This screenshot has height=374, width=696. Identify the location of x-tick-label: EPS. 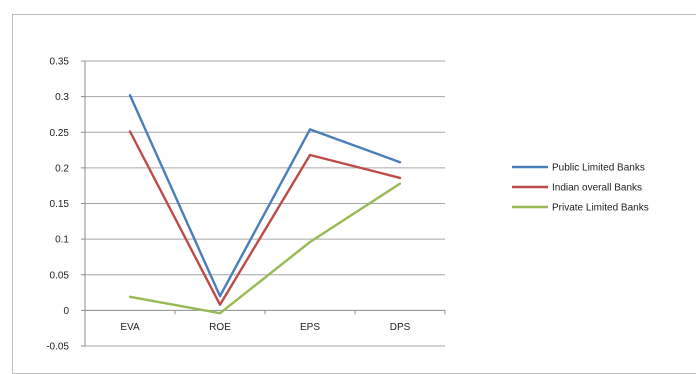
(310, 327).